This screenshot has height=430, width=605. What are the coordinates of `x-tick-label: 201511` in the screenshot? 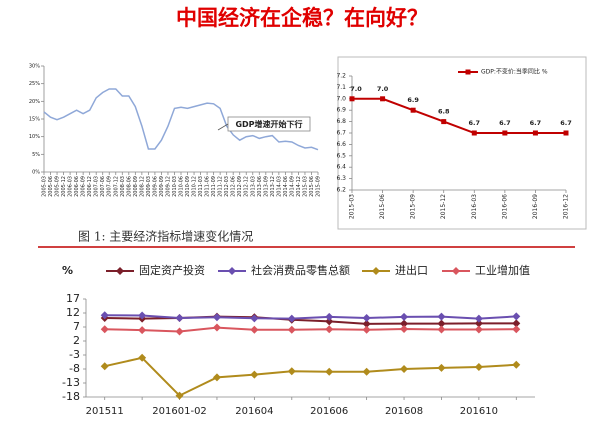 It's located at (105, 411).